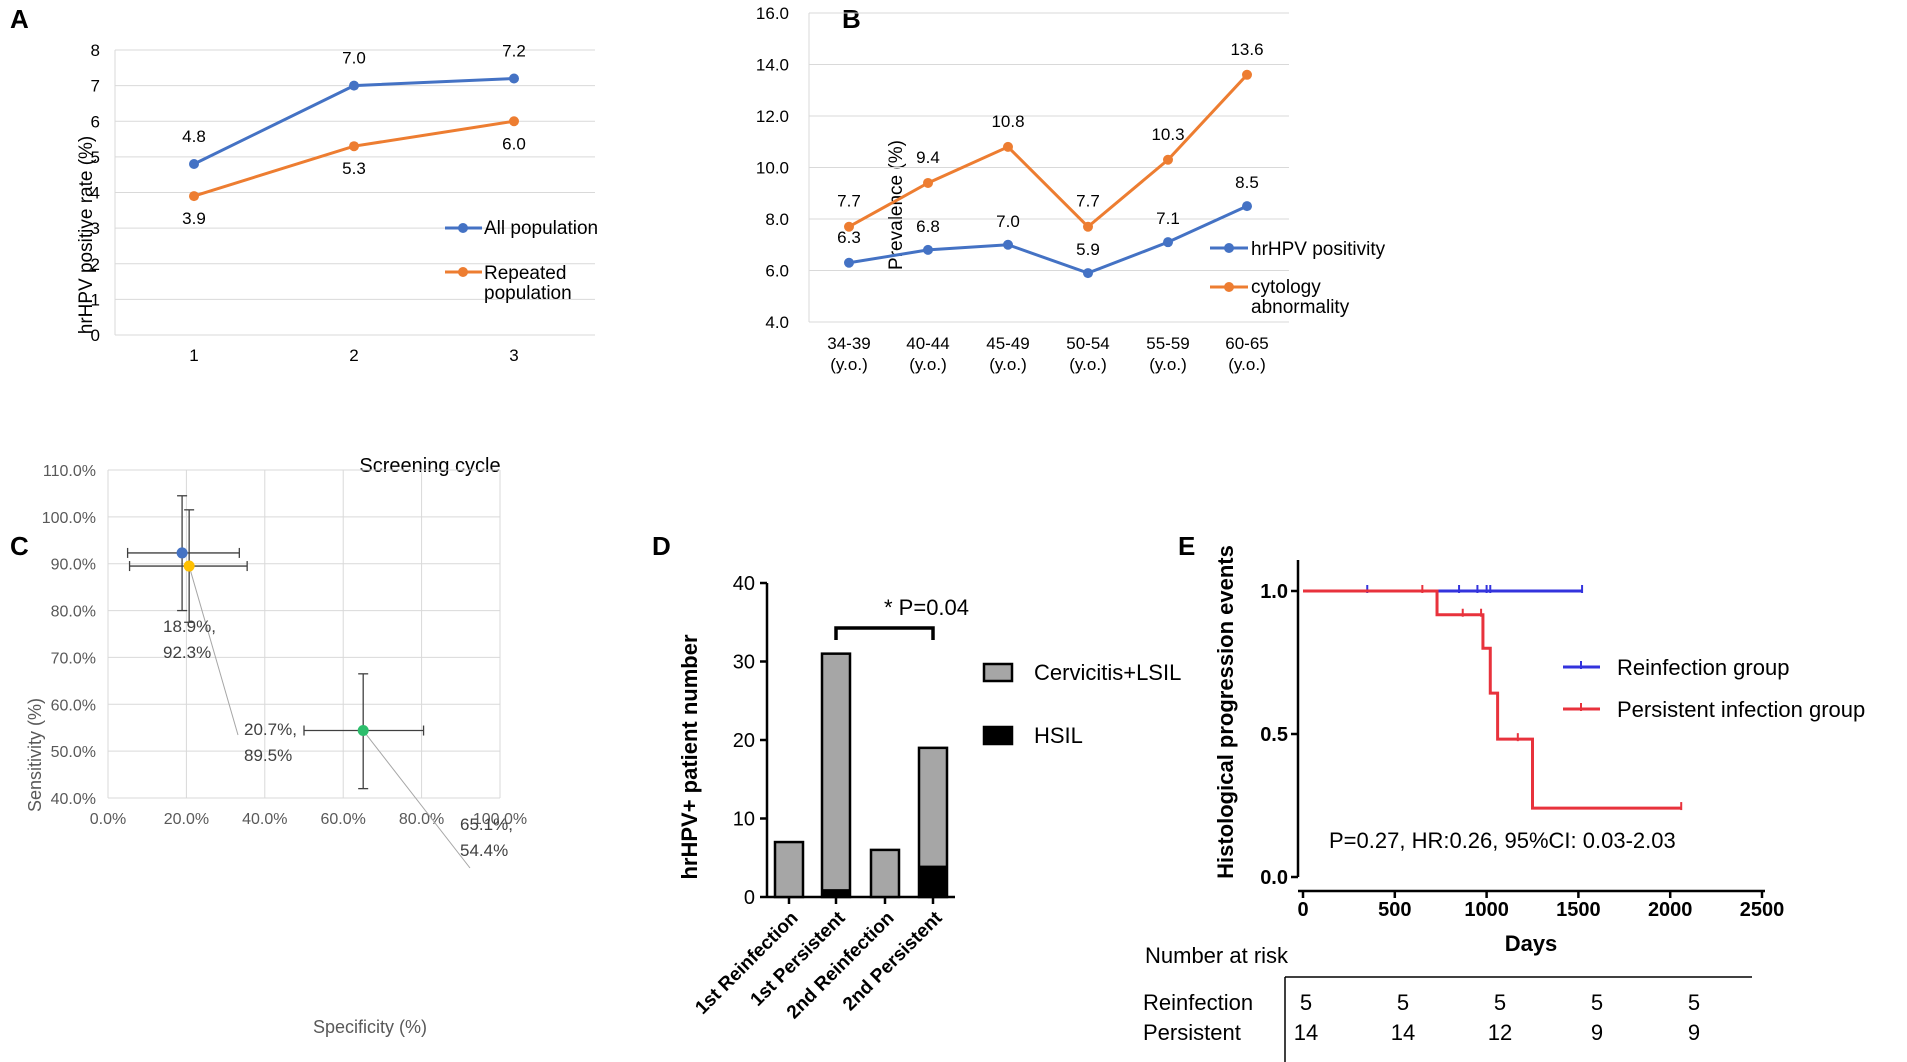 The height and width of the screenshot is (1062, 1907). Describe the element at coordinates (772, 168) in the screenshot. I see `panel-b-ytick: 10.0` at that location.